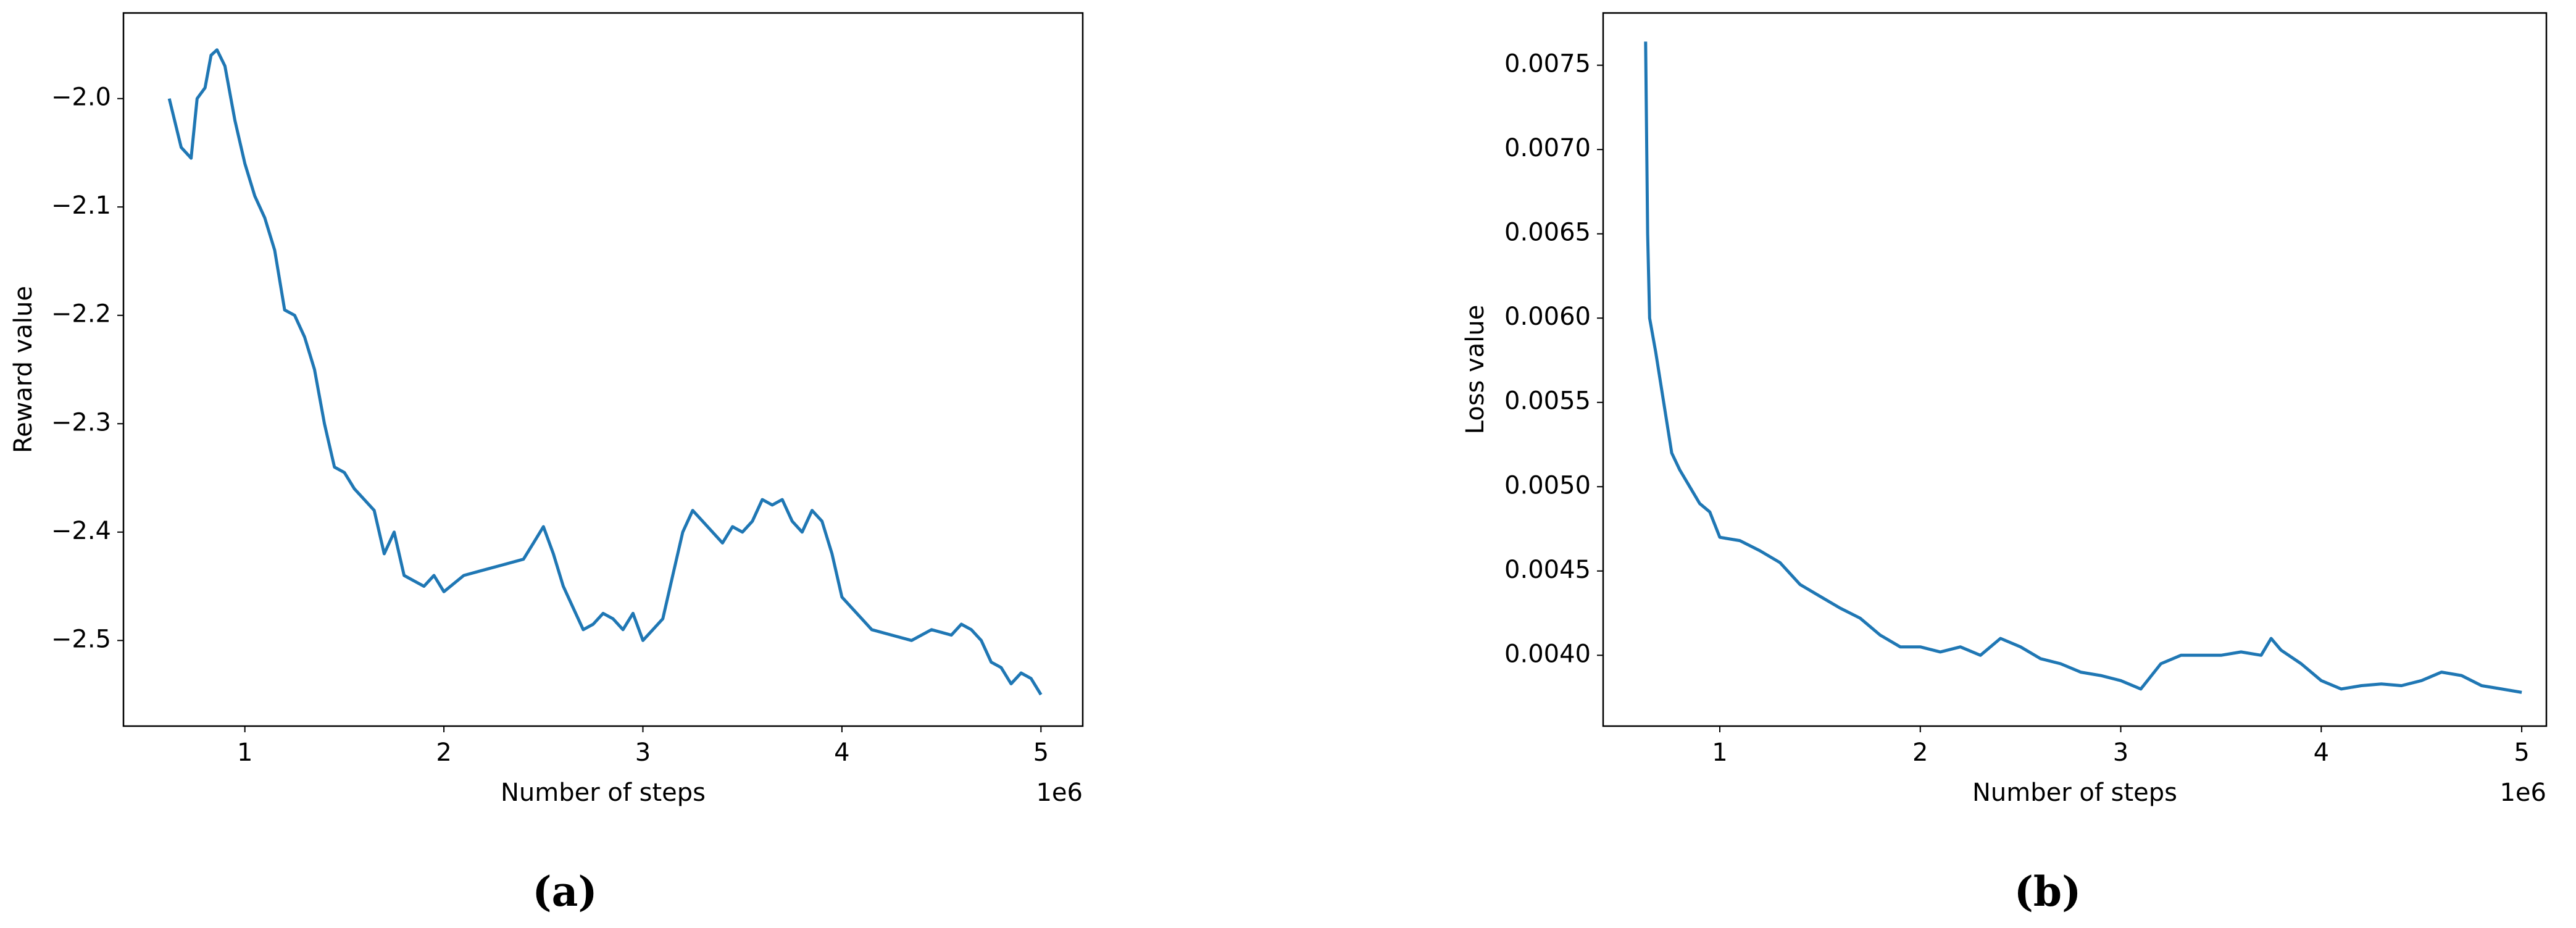 This screenshot has height=928, width=2576. What do you see at coordinates (1548, 486) in the screenshot?
I see `y-tick-label: 0.0050` at bounding box center [1548, 486].